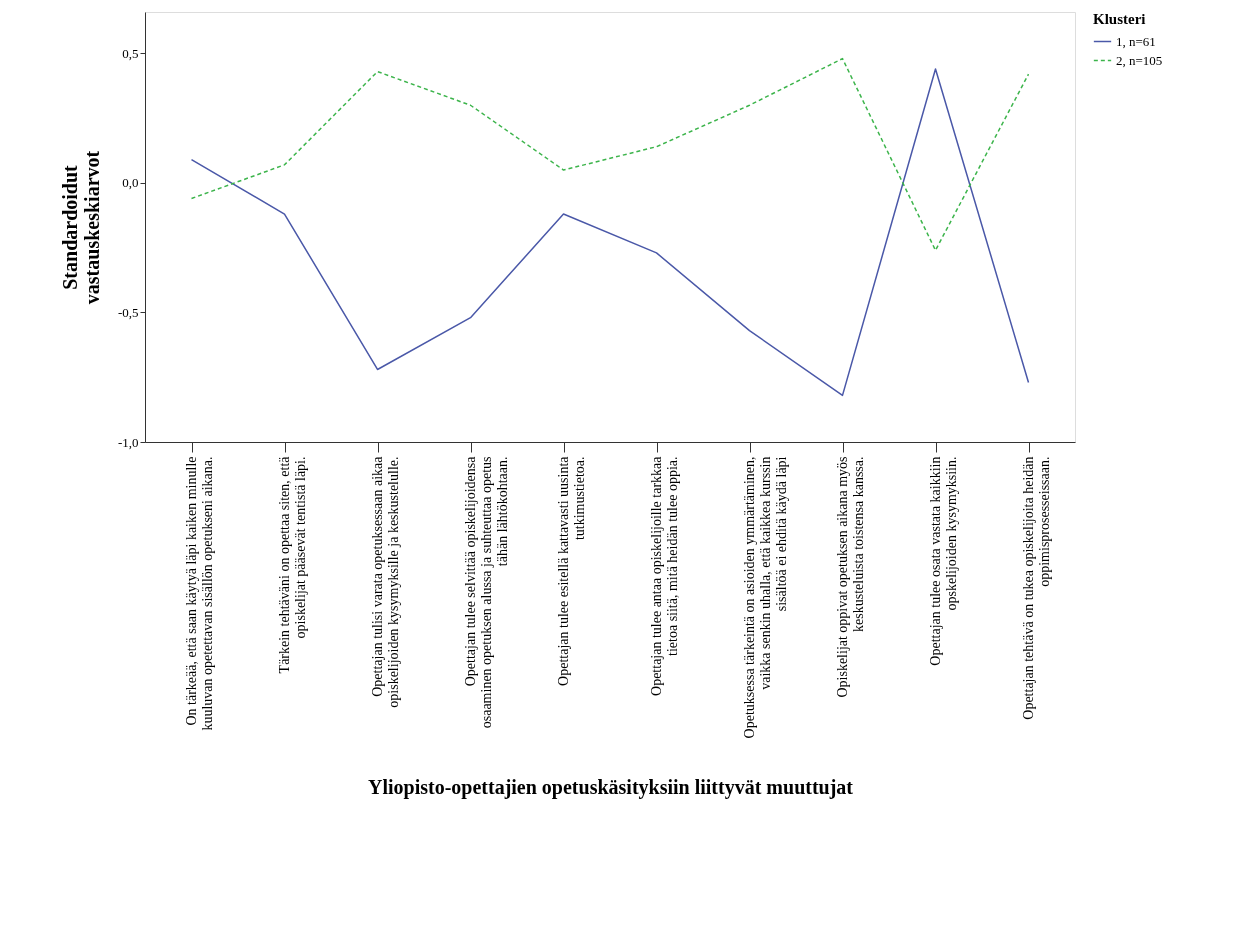 This screenshot has height=927, width=1251. I want to click on x-tick-label: Opettajan tulee esitellä kattavasti uusinta tutkimustietoa., so click(571, 570).